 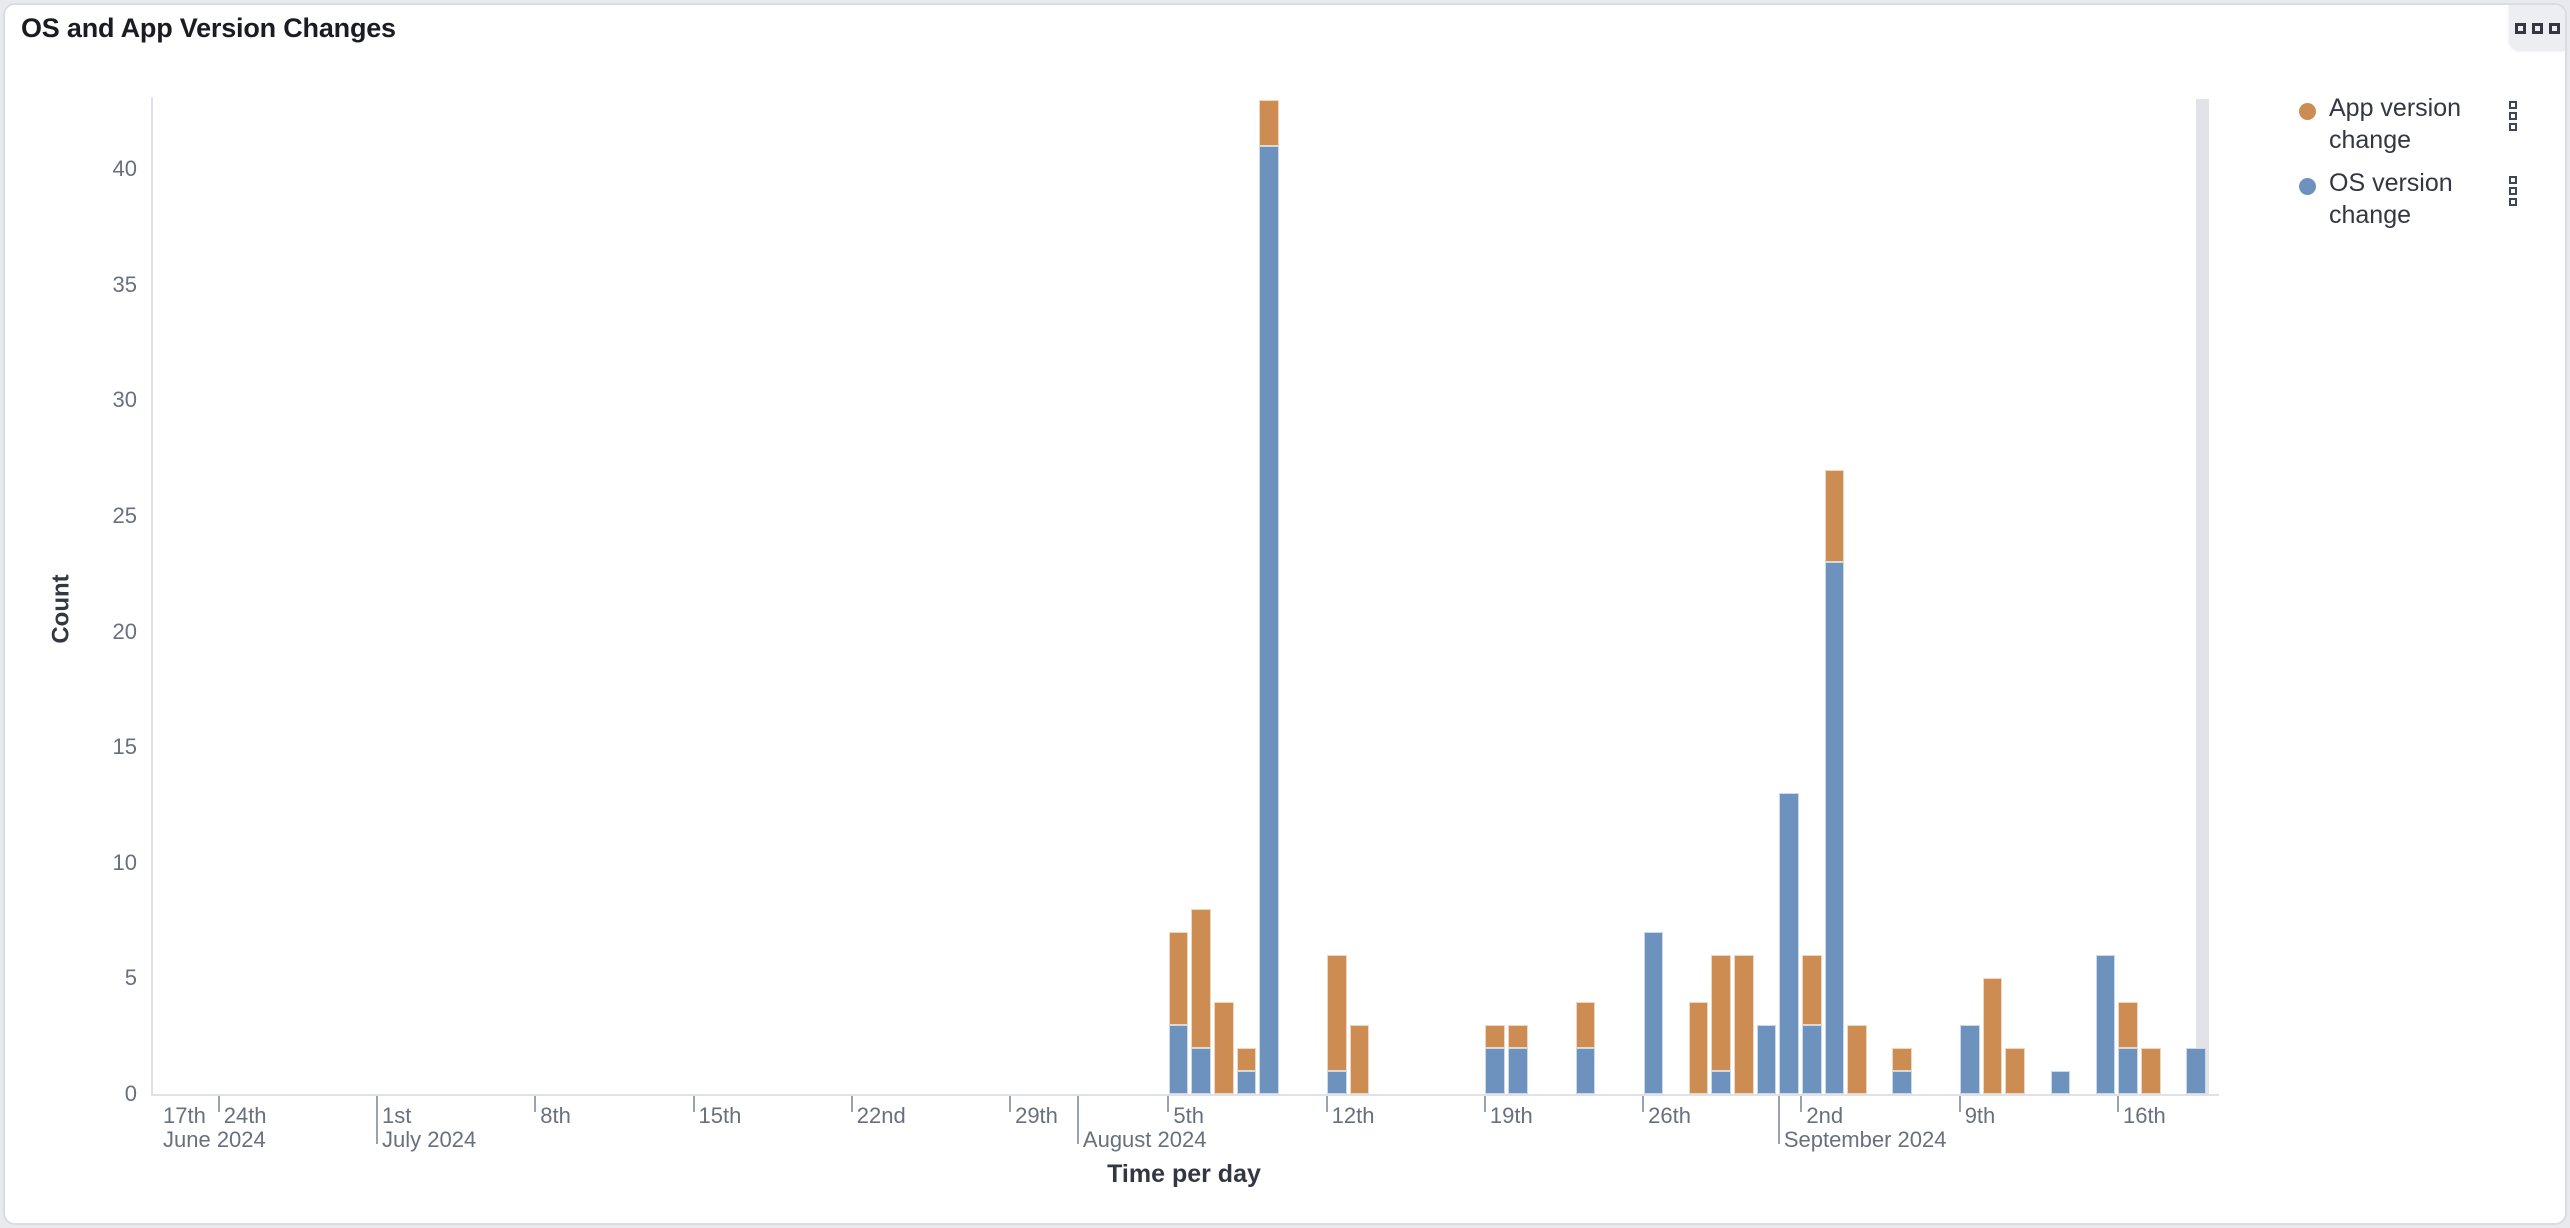 What do you see at coordinates (184, 1115) in the screenshot?
I see `x-day-tick-label: 17th` at bounding box center [184, 1115].